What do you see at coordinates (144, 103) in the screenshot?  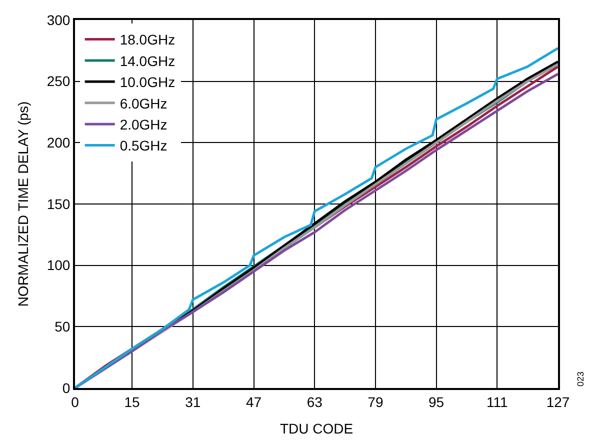 I see `legend-label: 6.0GHz` at bounding box center [144, 103].